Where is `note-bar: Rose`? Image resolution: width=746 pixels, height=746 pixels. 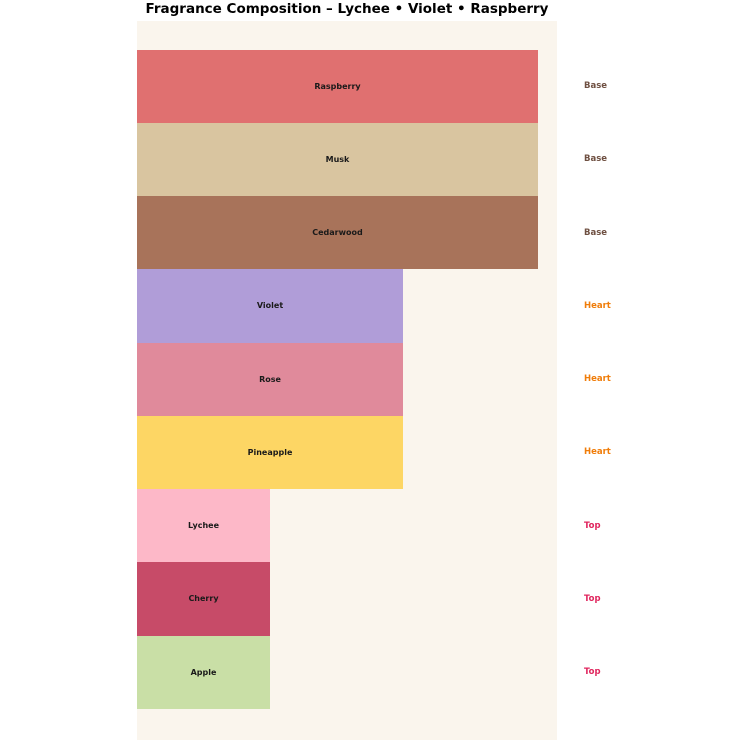
note-bar: Rose is located at coordinates (270, 379).